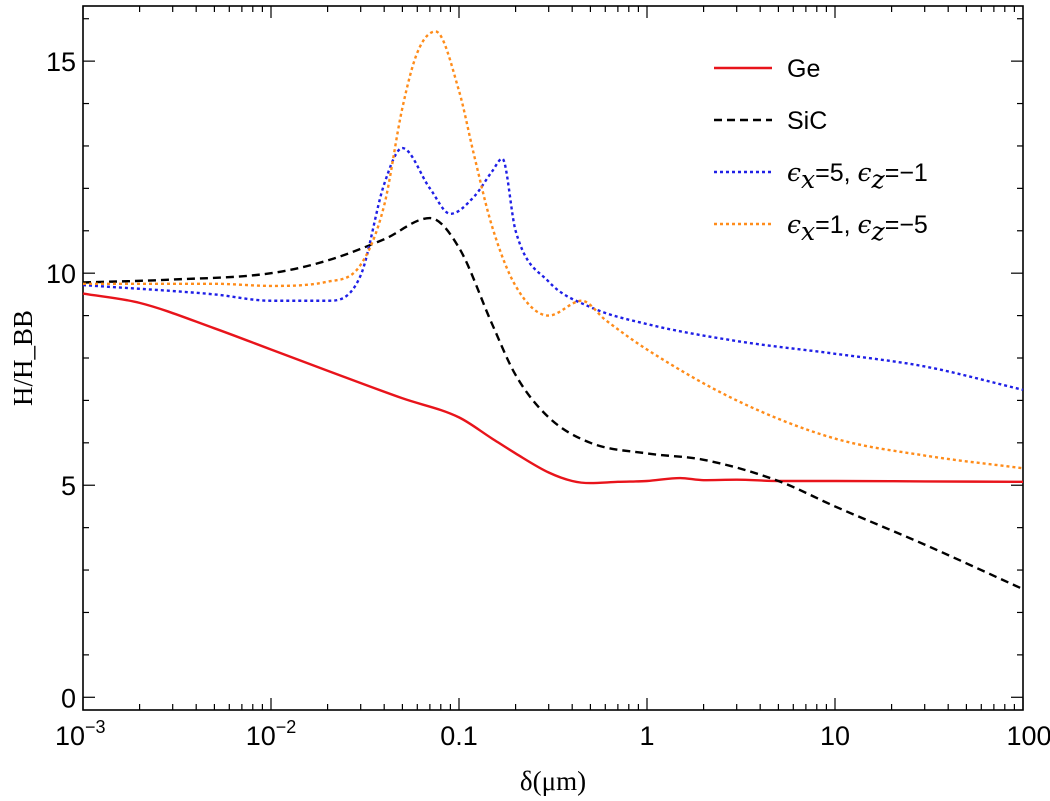 The width and height of the screenshot is (1050, 801). Describe the element at coordinates (61, 380) in the screenshot. I see `y-tick-labels: 0 5 10 15` at that location.